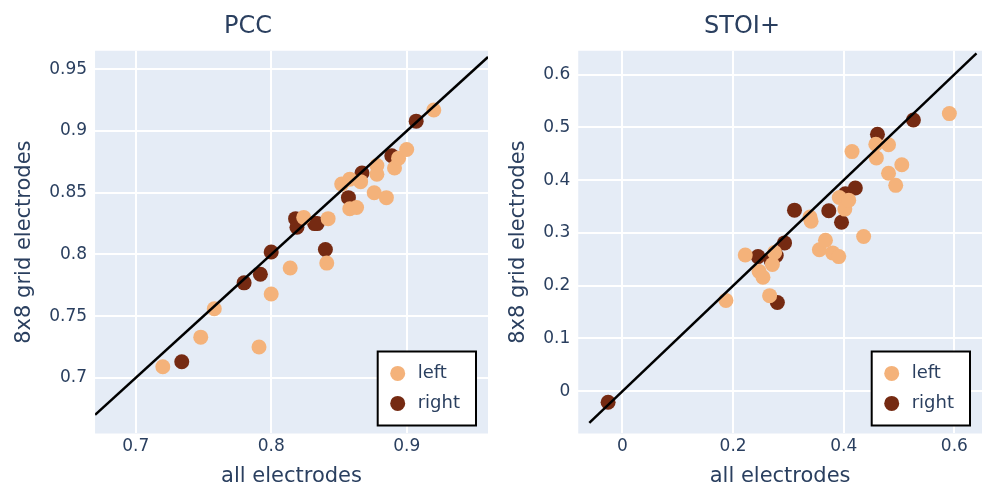  Describe the element at coordinates (68, 191) in the screenshot. I see `y-tick-label: 0.85` at that location.